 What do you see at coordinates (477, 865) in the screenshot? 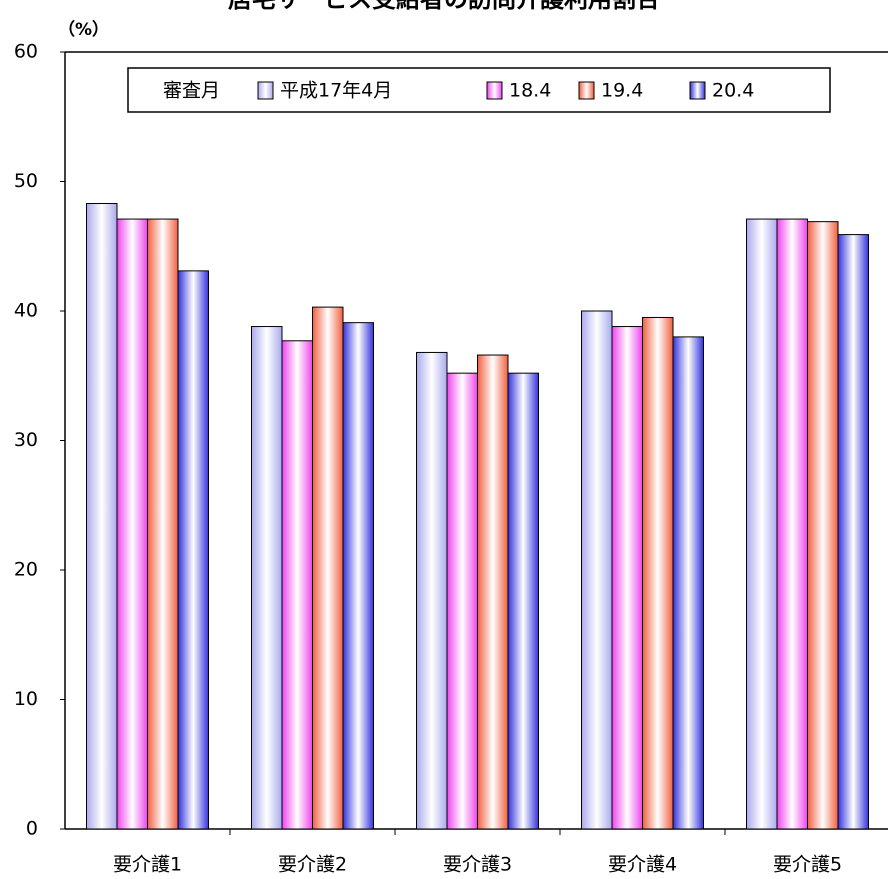
I see `x-tick-label: 要介護3` at bounding box center [477, 865].